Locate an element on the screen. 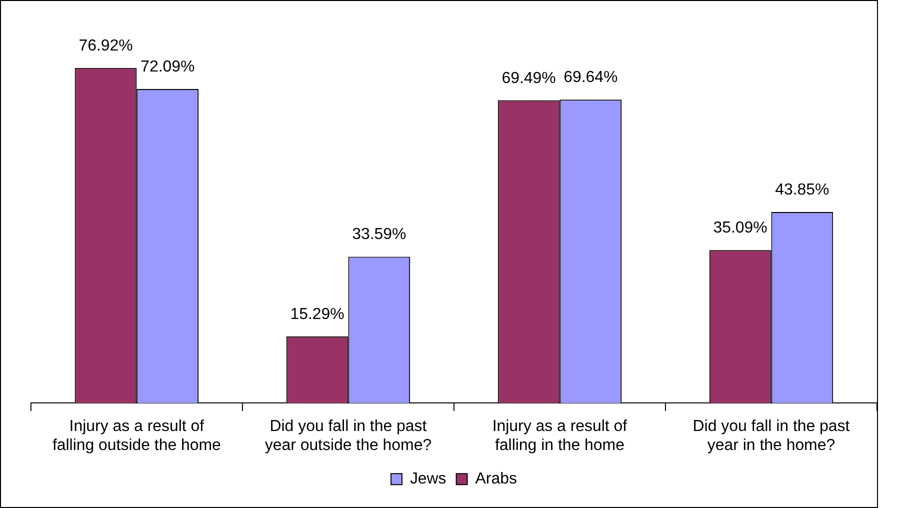  x-tick-label: Injury as a result of falling outside the home is located at coordinates (137, 436).